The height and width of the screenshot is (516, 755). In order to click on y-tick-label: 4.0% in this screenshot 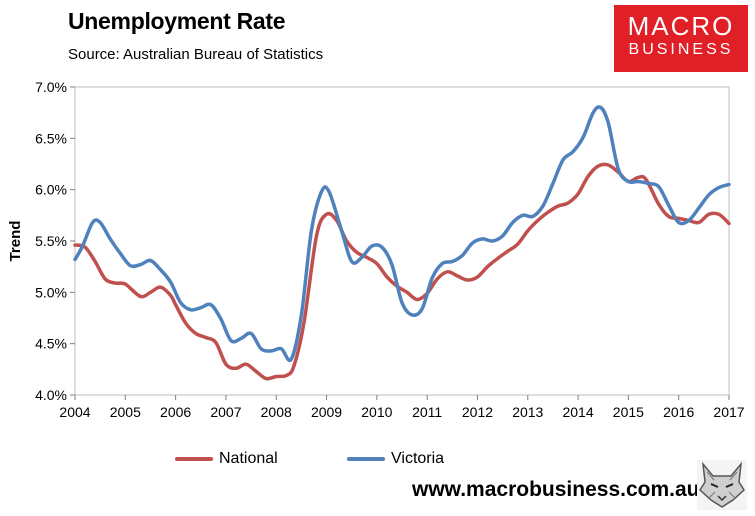, I will do `click(51, 395)`.